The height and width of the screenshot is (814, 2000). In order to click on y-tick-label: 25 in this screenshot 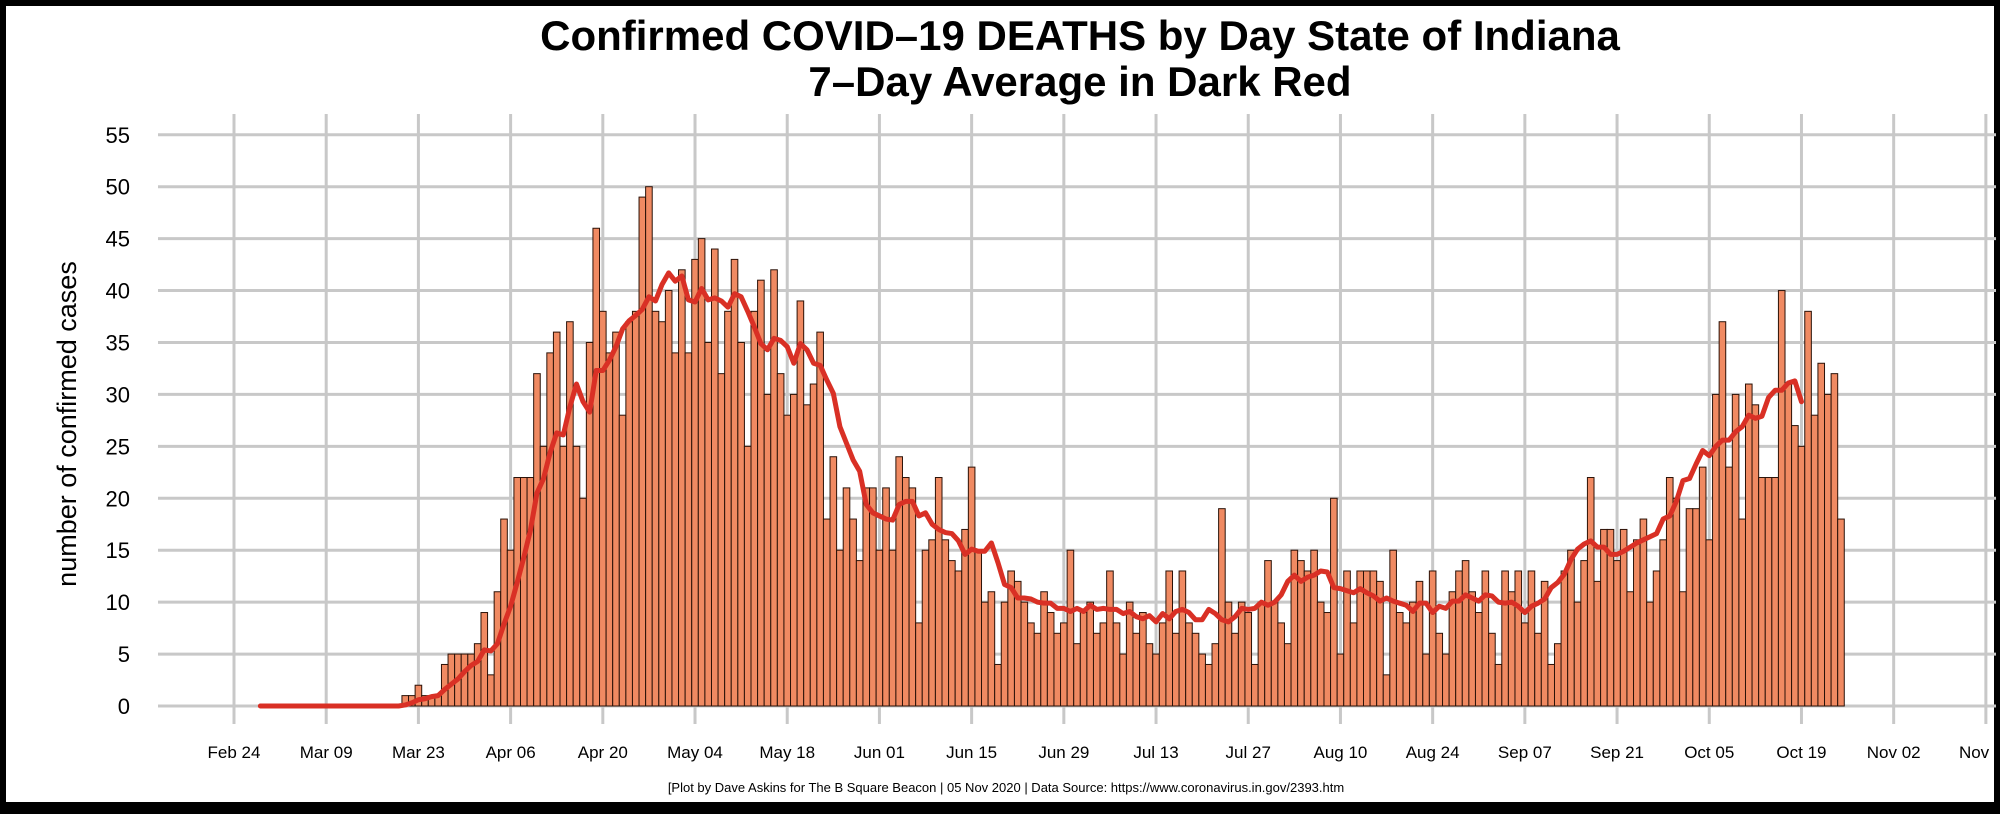, I will do `click(118, 446)`.